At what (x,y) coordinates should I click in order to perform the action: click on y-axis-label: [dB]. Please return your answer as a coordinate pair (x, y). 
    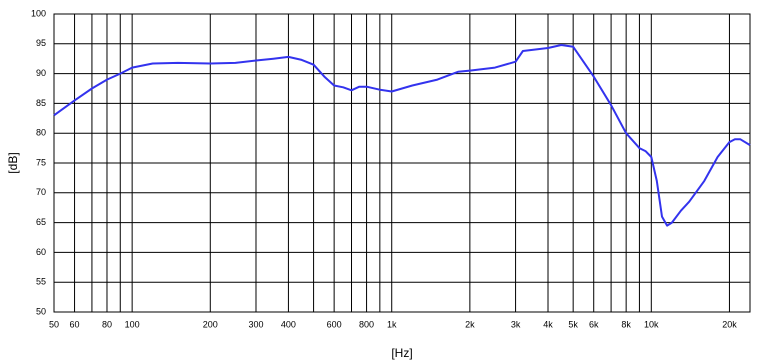
    Looking at the image, I should click on (13, 162).